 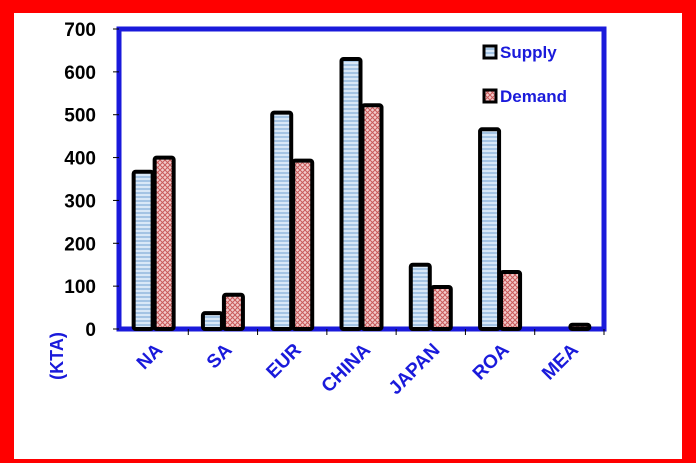 I want to click on legend-swatch-supply, so click(x=490, y=52).